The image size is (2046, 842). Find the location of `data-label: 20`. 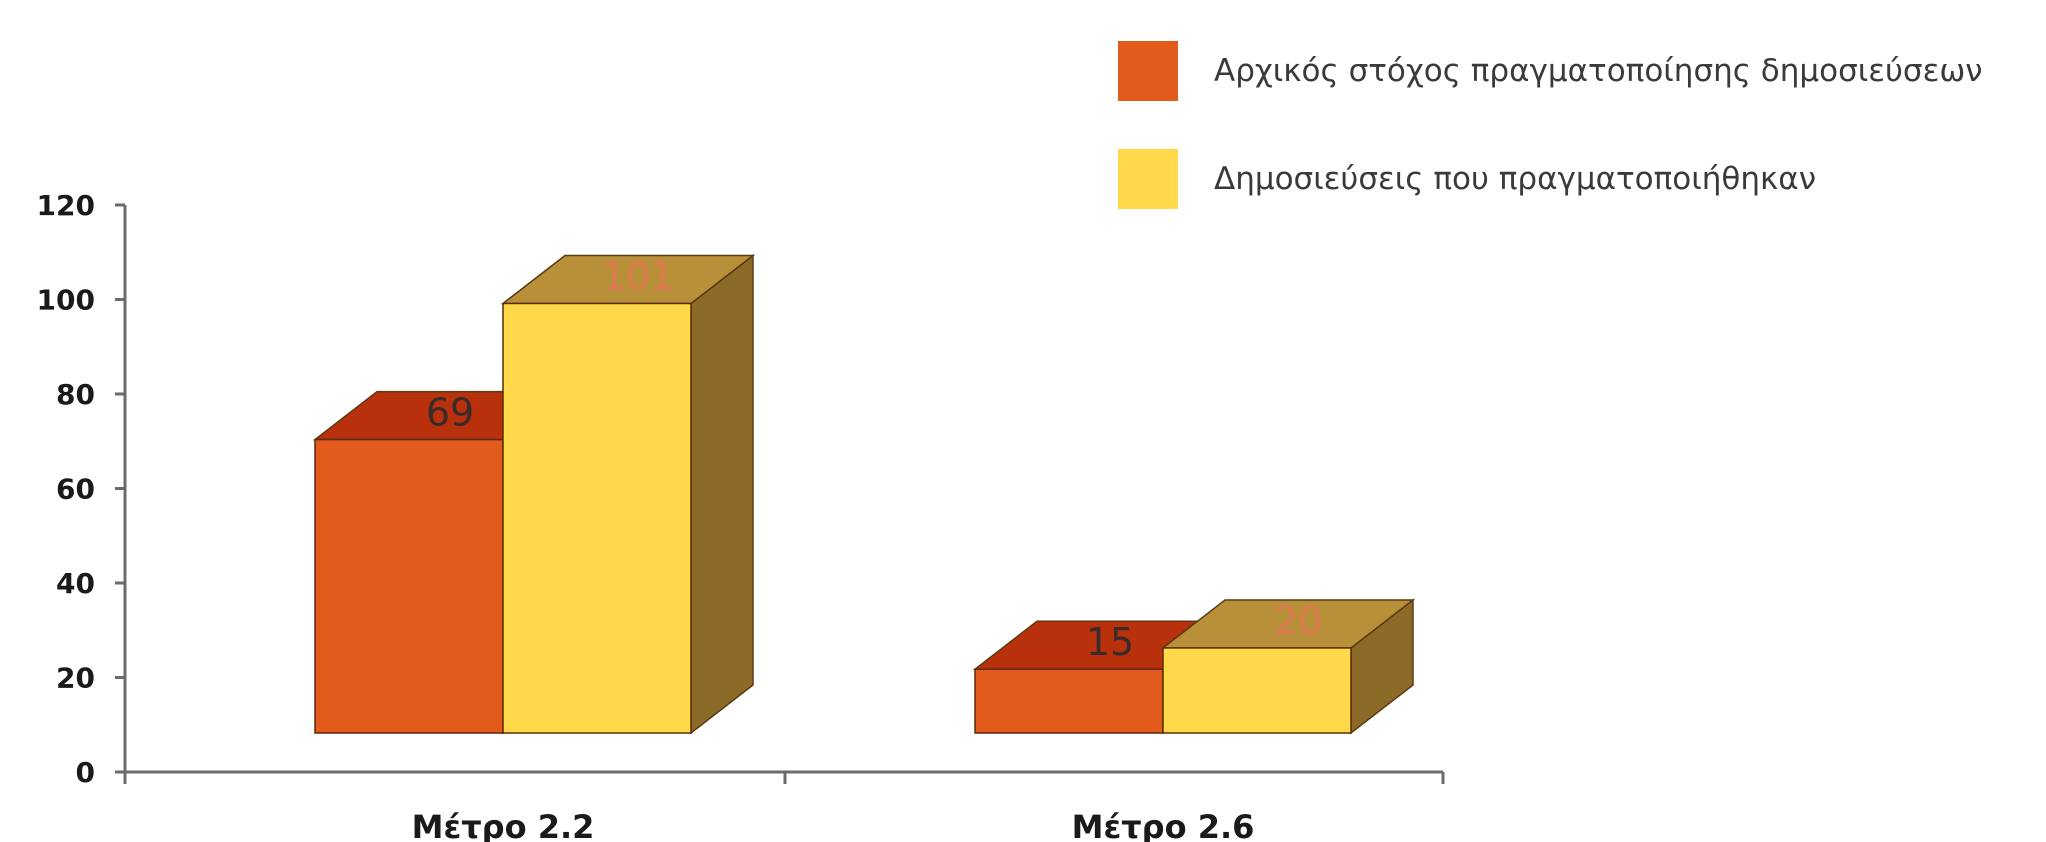

data-label: 20 is located at coordinates (1298, 621).